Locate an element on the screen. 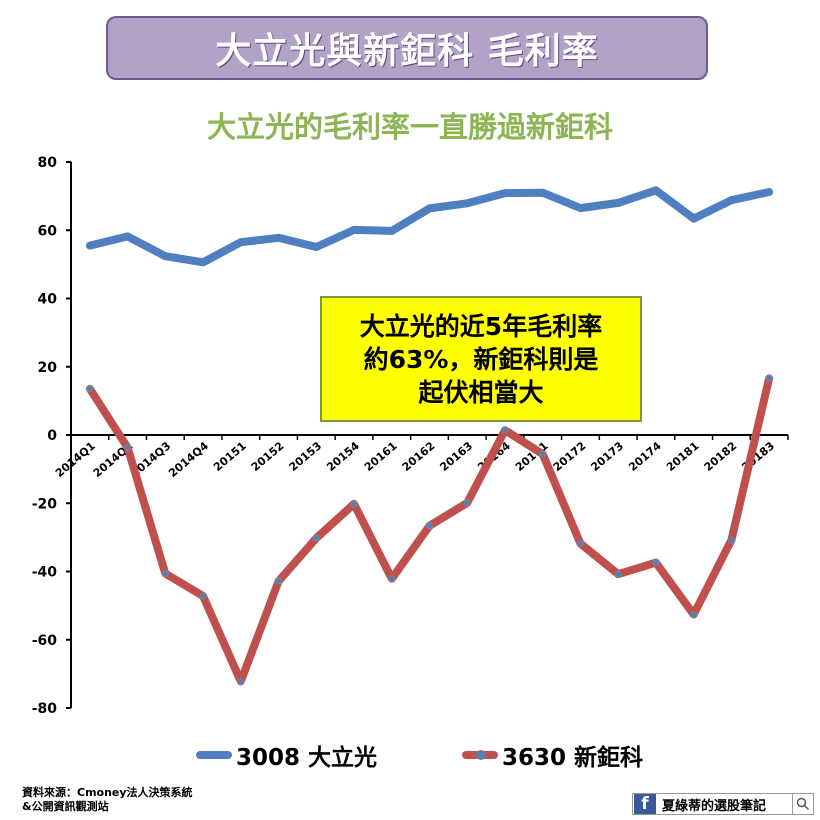 This screenshot has height=820, width=820. legend-item-3008: 3008 大立光 is located at coordinates (286, 755).